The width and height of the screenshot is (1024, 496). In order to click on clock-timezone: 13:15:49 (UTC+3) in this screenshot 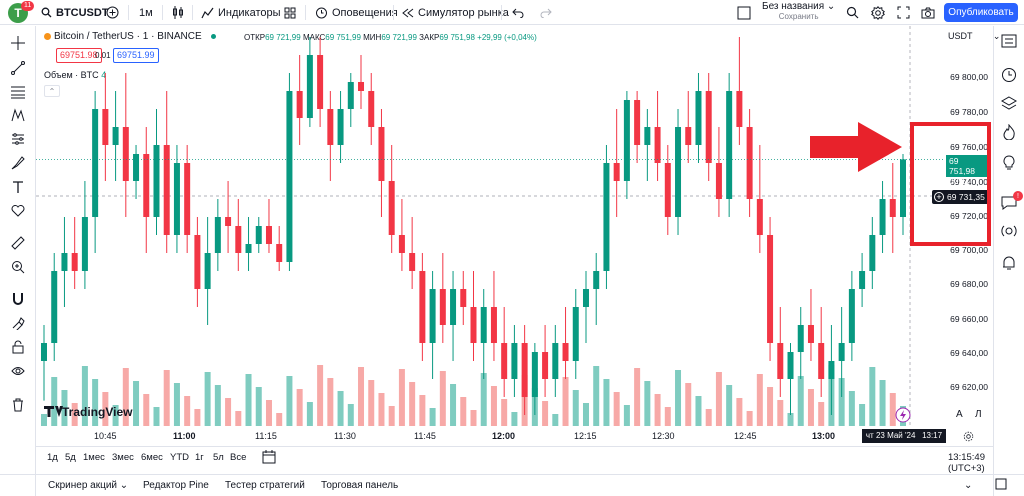, I will do `click(966, 463)`.